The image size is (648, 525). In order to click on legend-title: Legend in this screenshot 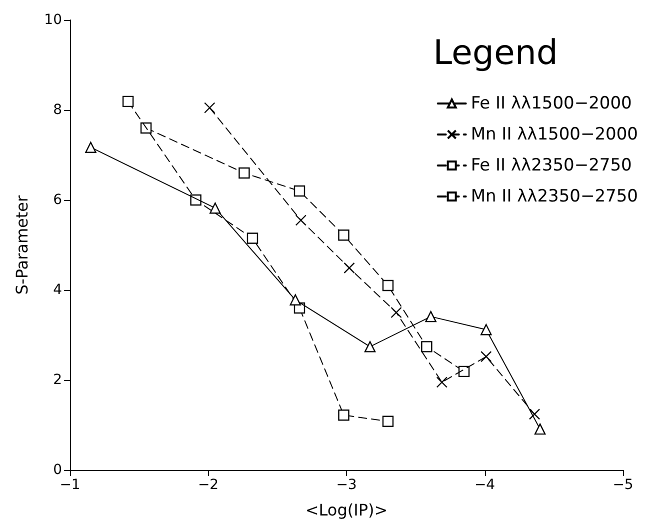, I will do `click(495, 53)`.